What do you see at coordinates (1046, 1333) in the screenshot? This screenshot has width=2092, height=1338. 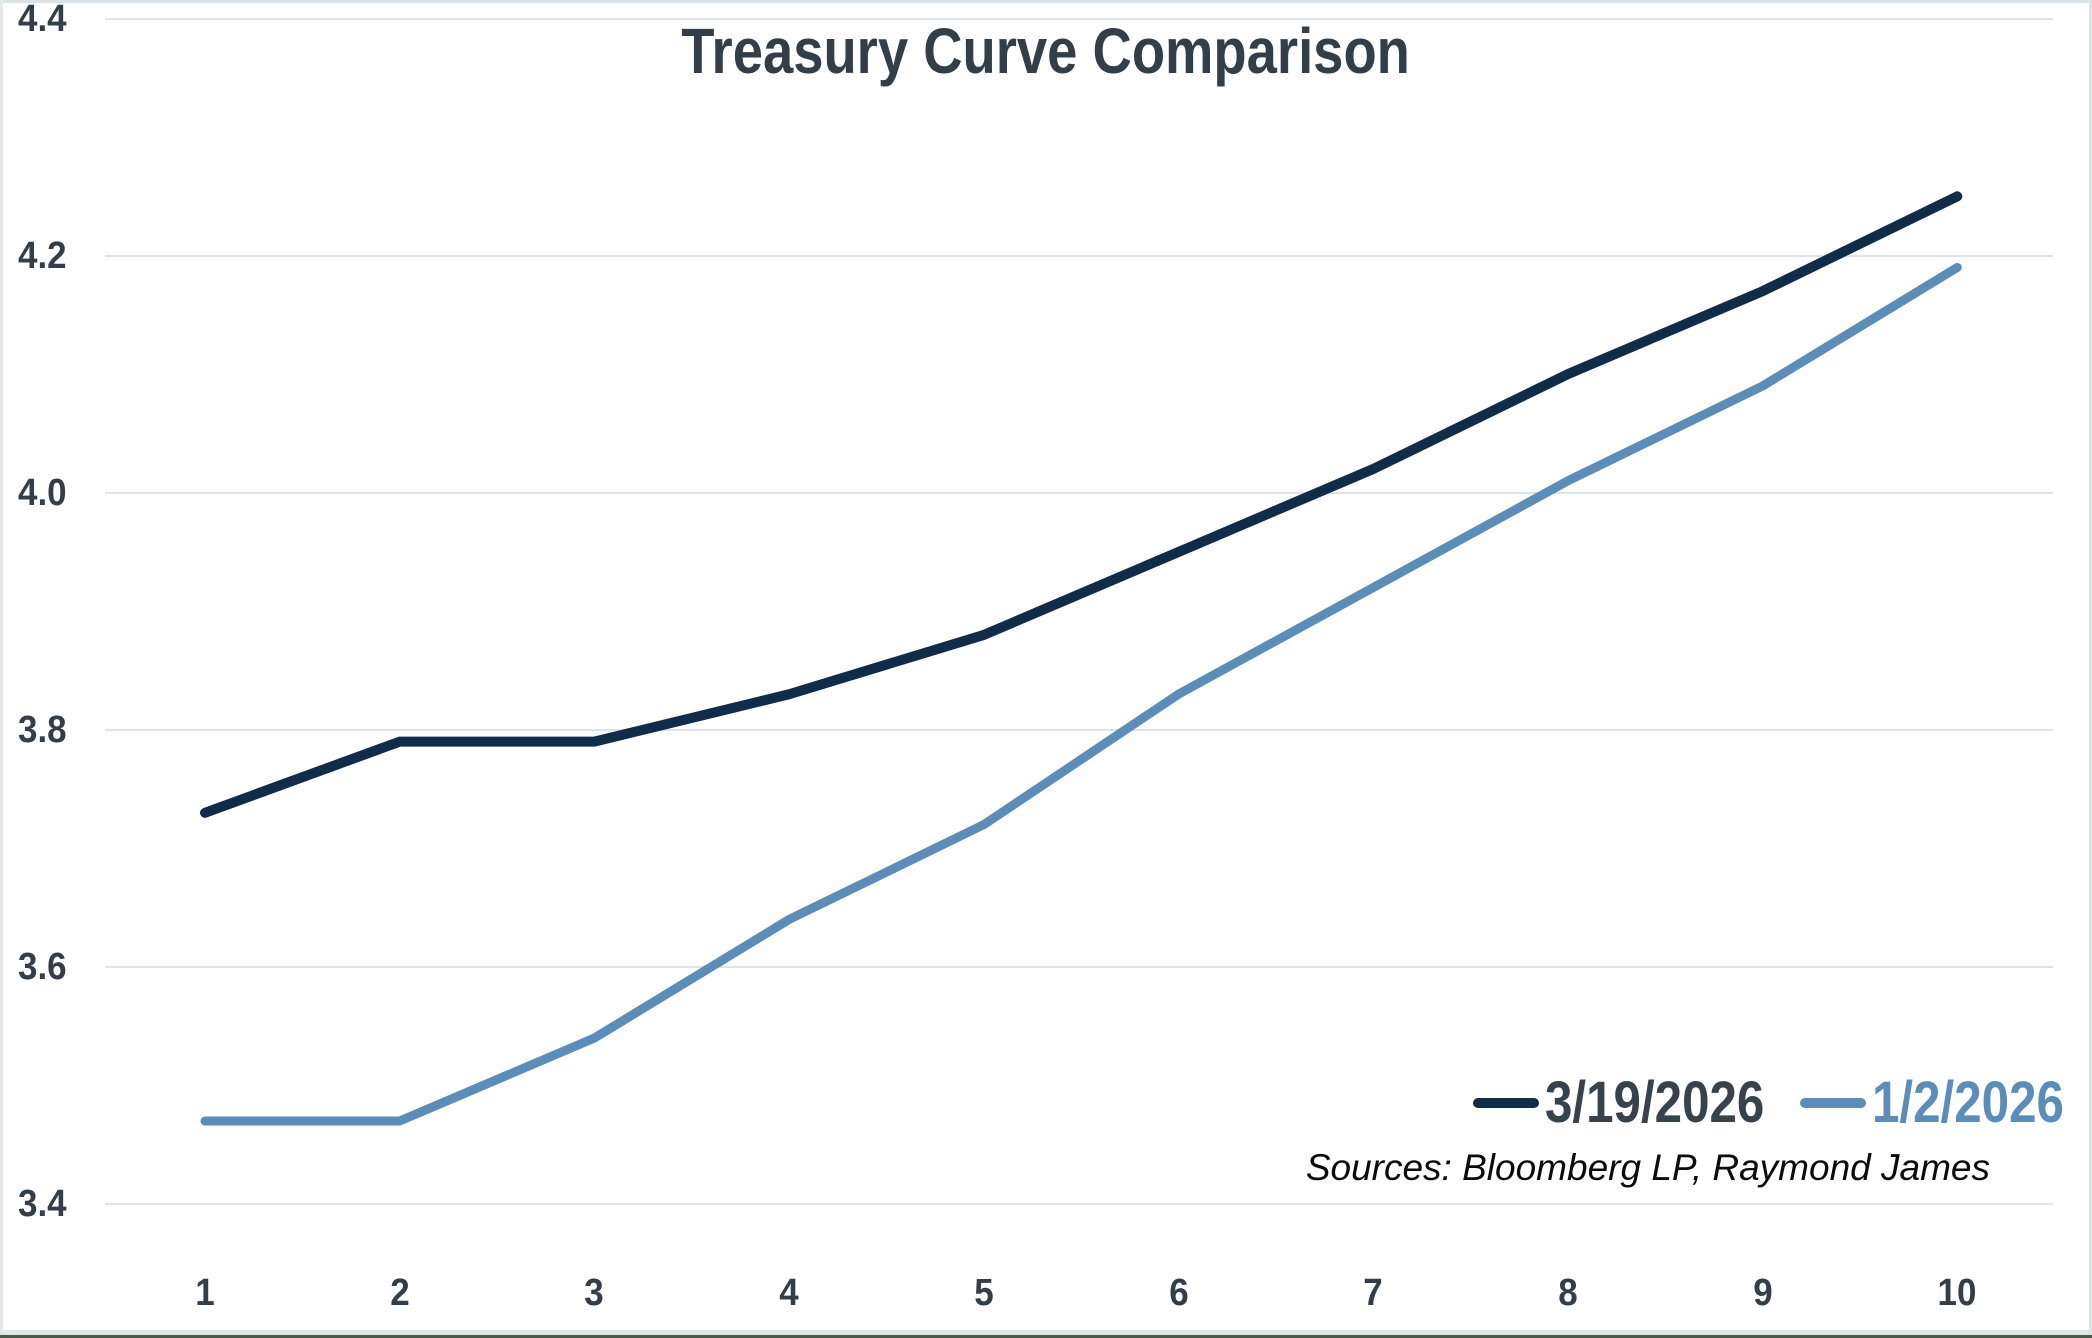 I see `frame-border-bottom` at bounding box center [1046, 1333].